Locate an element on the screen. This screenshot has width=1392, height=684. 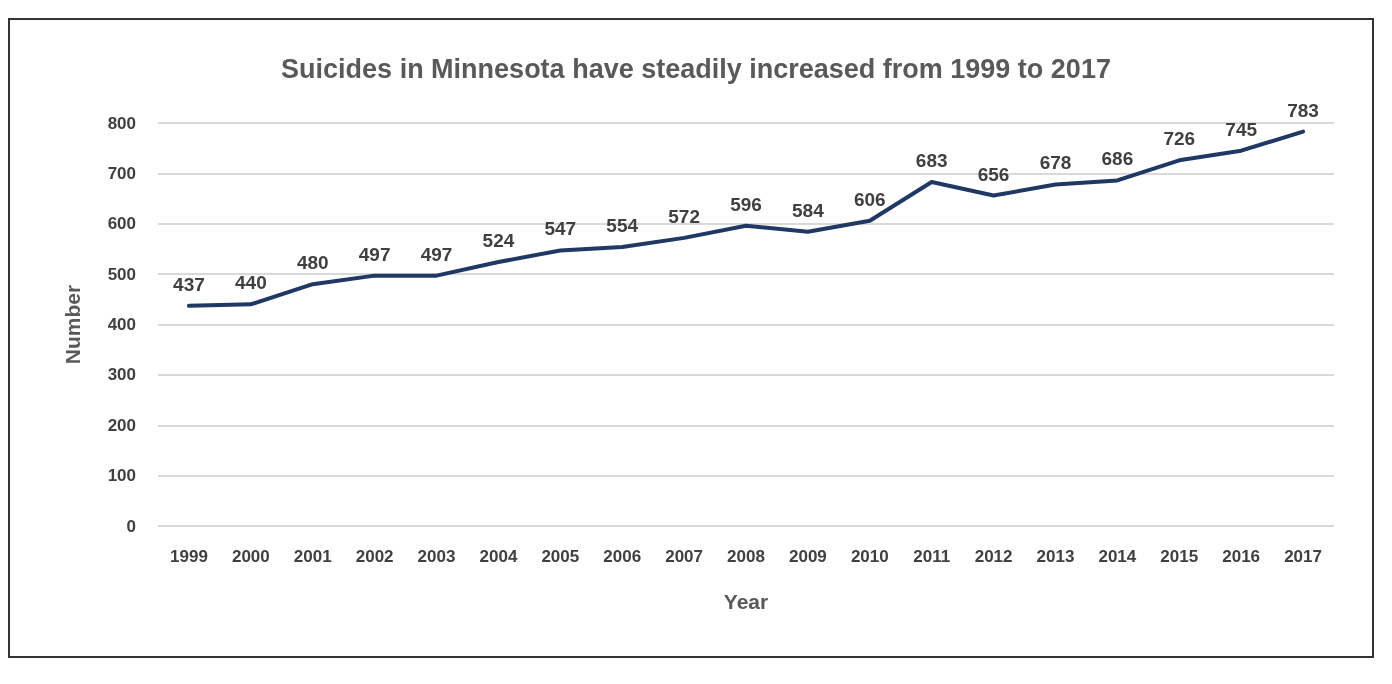
x-tick-label: 2005 is located at coordinates (560, 556).